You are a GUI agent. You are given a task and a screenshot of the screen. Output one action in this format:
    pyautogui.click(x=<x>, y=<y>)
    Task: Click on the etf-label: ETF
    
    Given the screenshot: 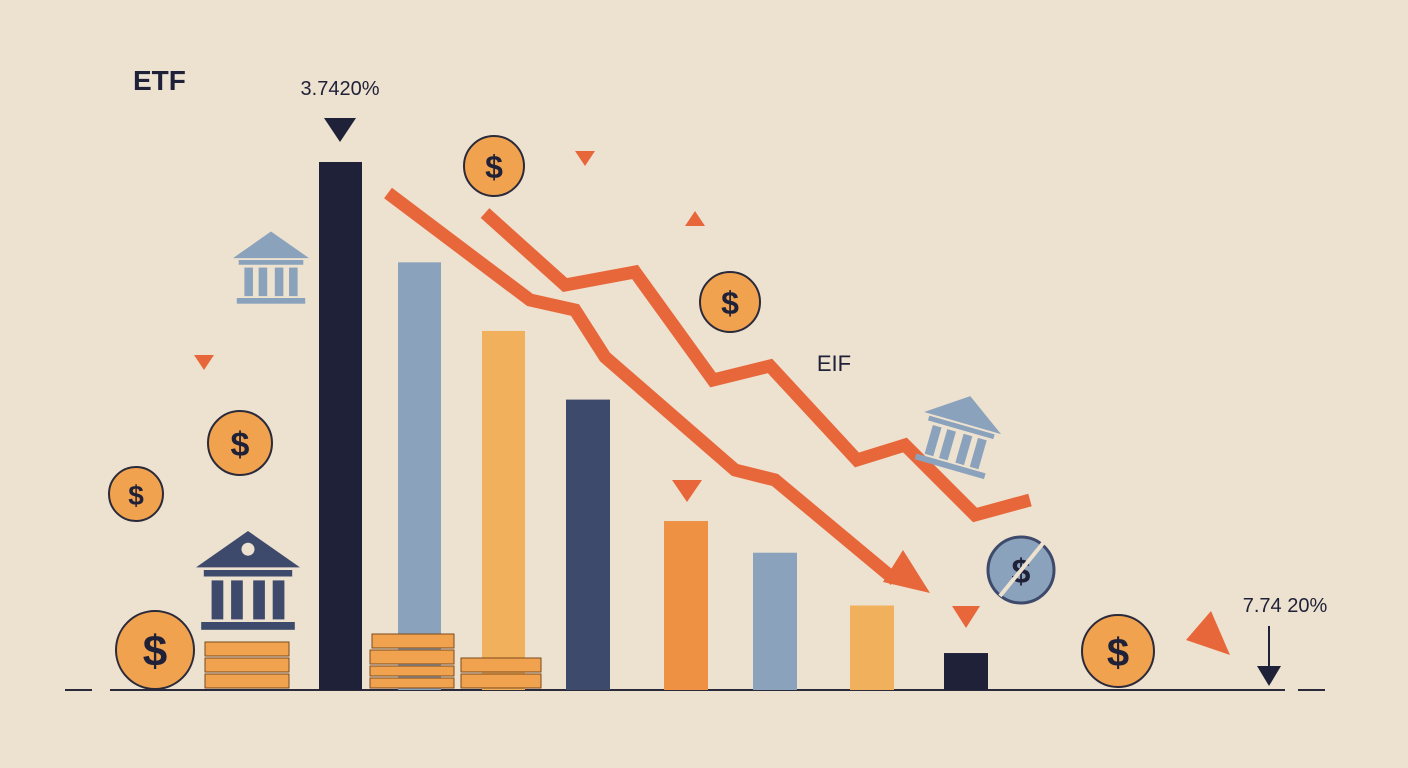 What is the action you would take?
    pyautogui.click(x=159, y=80)
    